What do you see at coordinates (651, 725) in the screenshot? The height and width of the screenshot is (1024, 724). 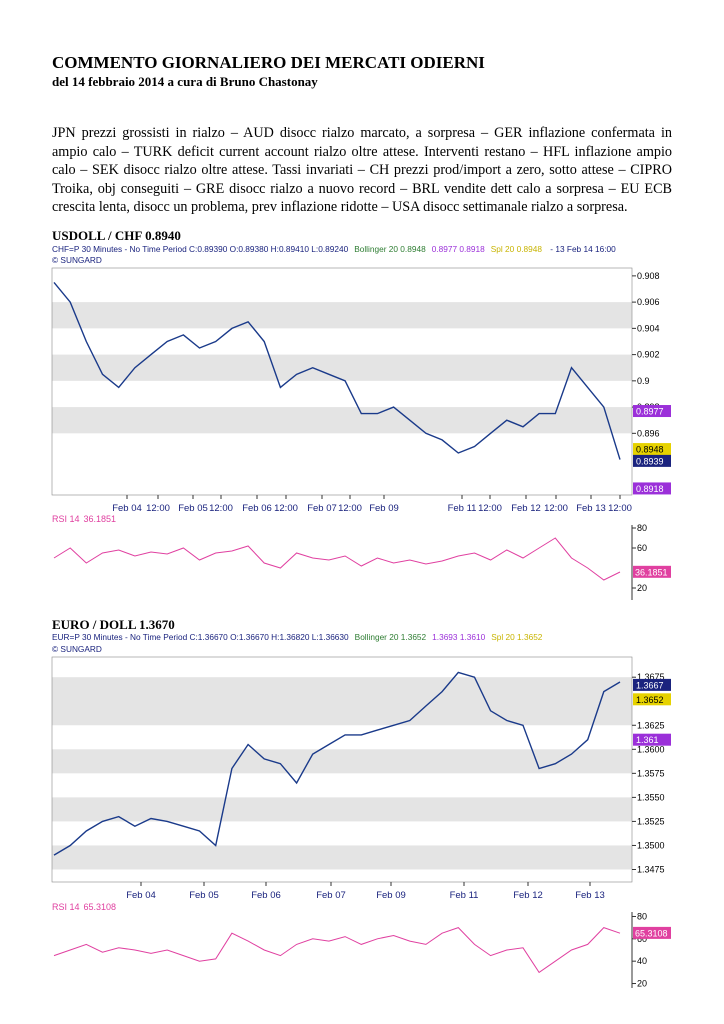 I see `y-tick-label: 1.3625` at bounding box center [651, 725].